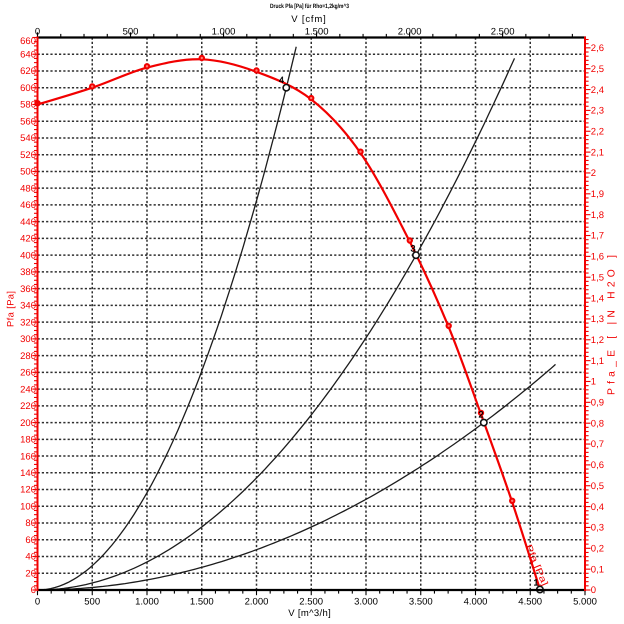 The width and height of the screenshot is (624, 624). What do you see at coordinates (28, 507) in the screenshot?
I see `svg-text: 100` at bounding box center [28, 507].